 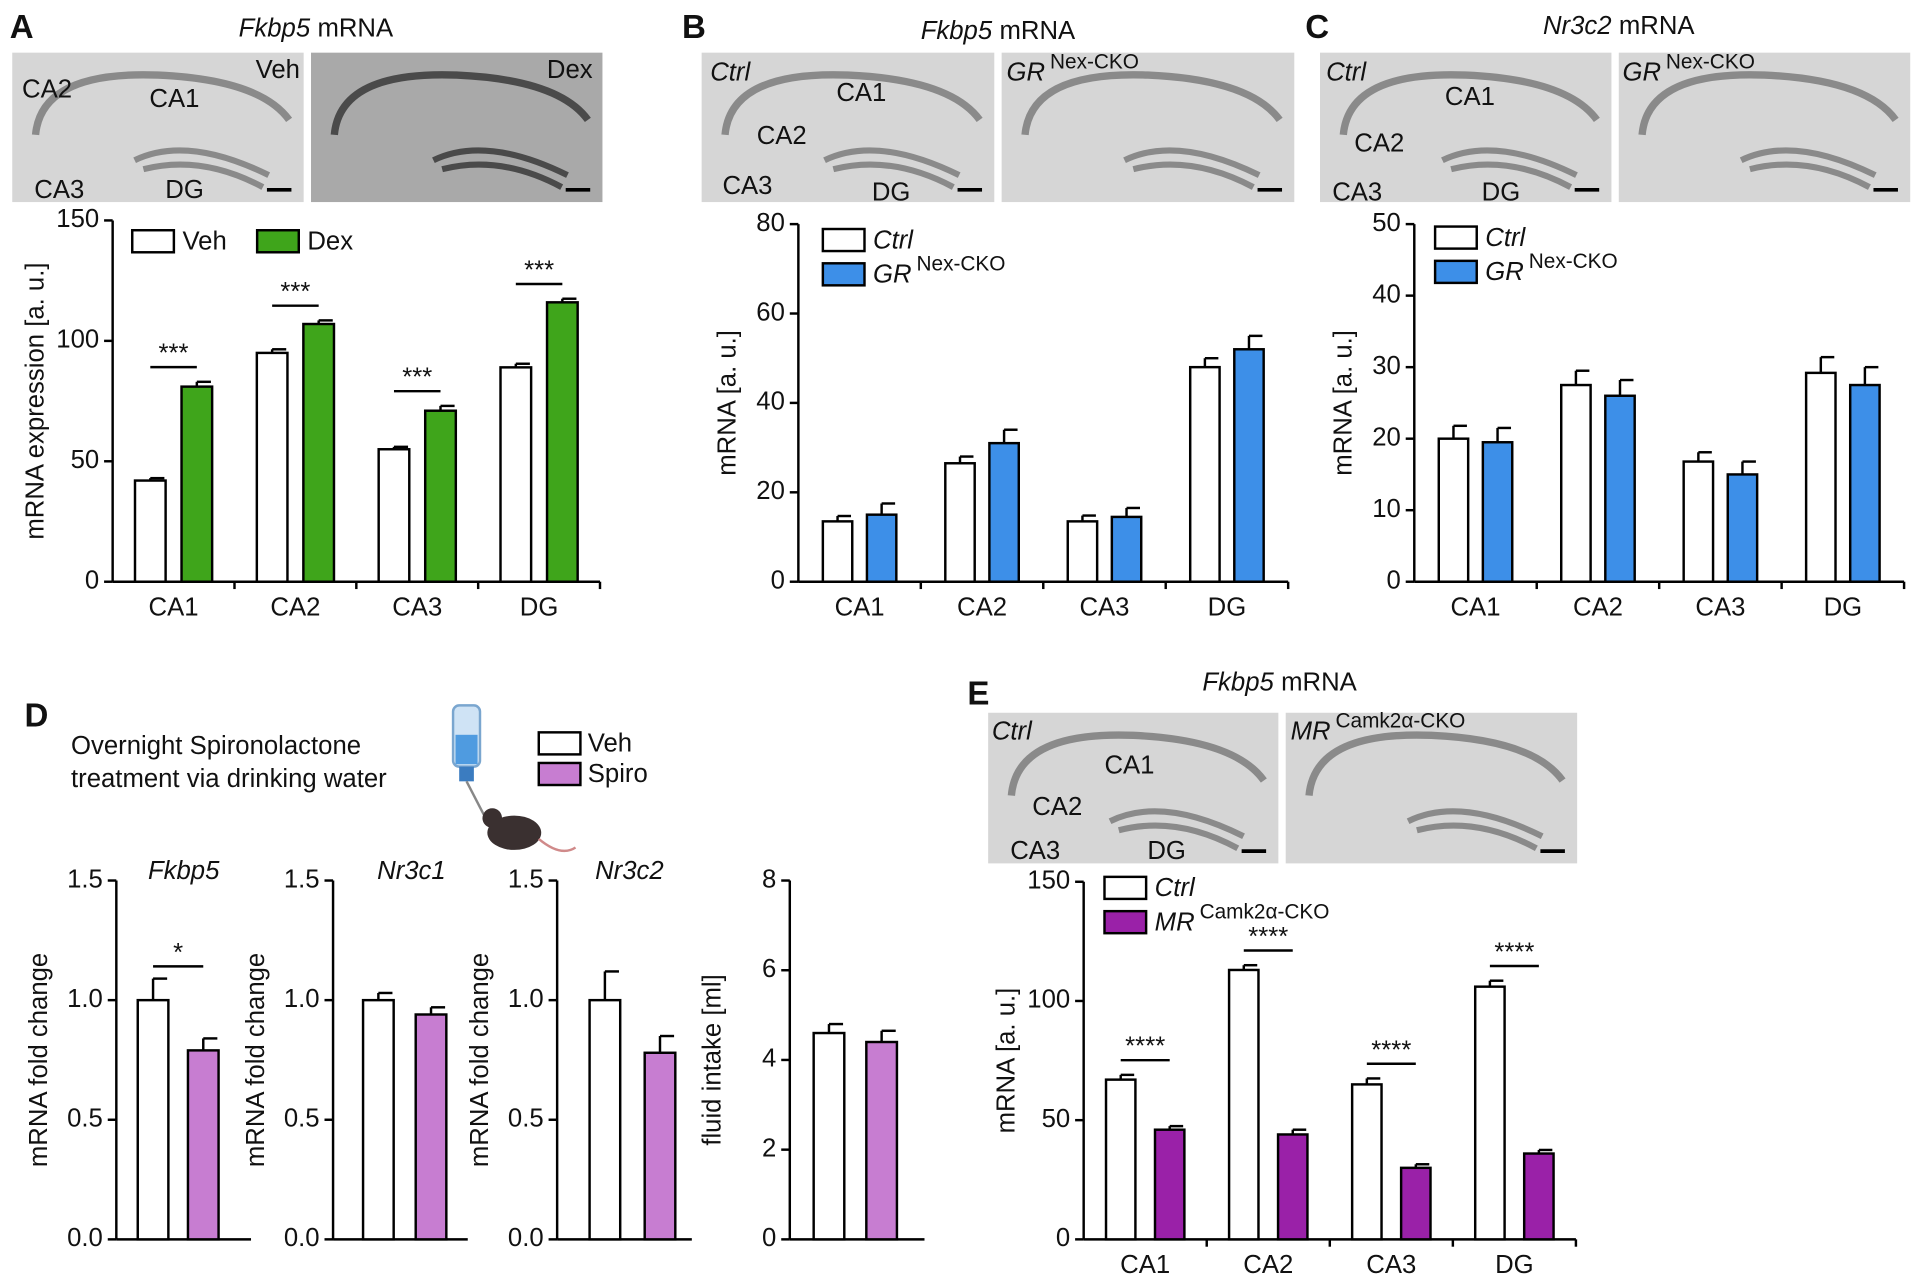 What do you see at coordinates (1710, 61) in the screenshot?
I see `image-condition-sup: Nex-CKO` at bounding box center [1710, 61].